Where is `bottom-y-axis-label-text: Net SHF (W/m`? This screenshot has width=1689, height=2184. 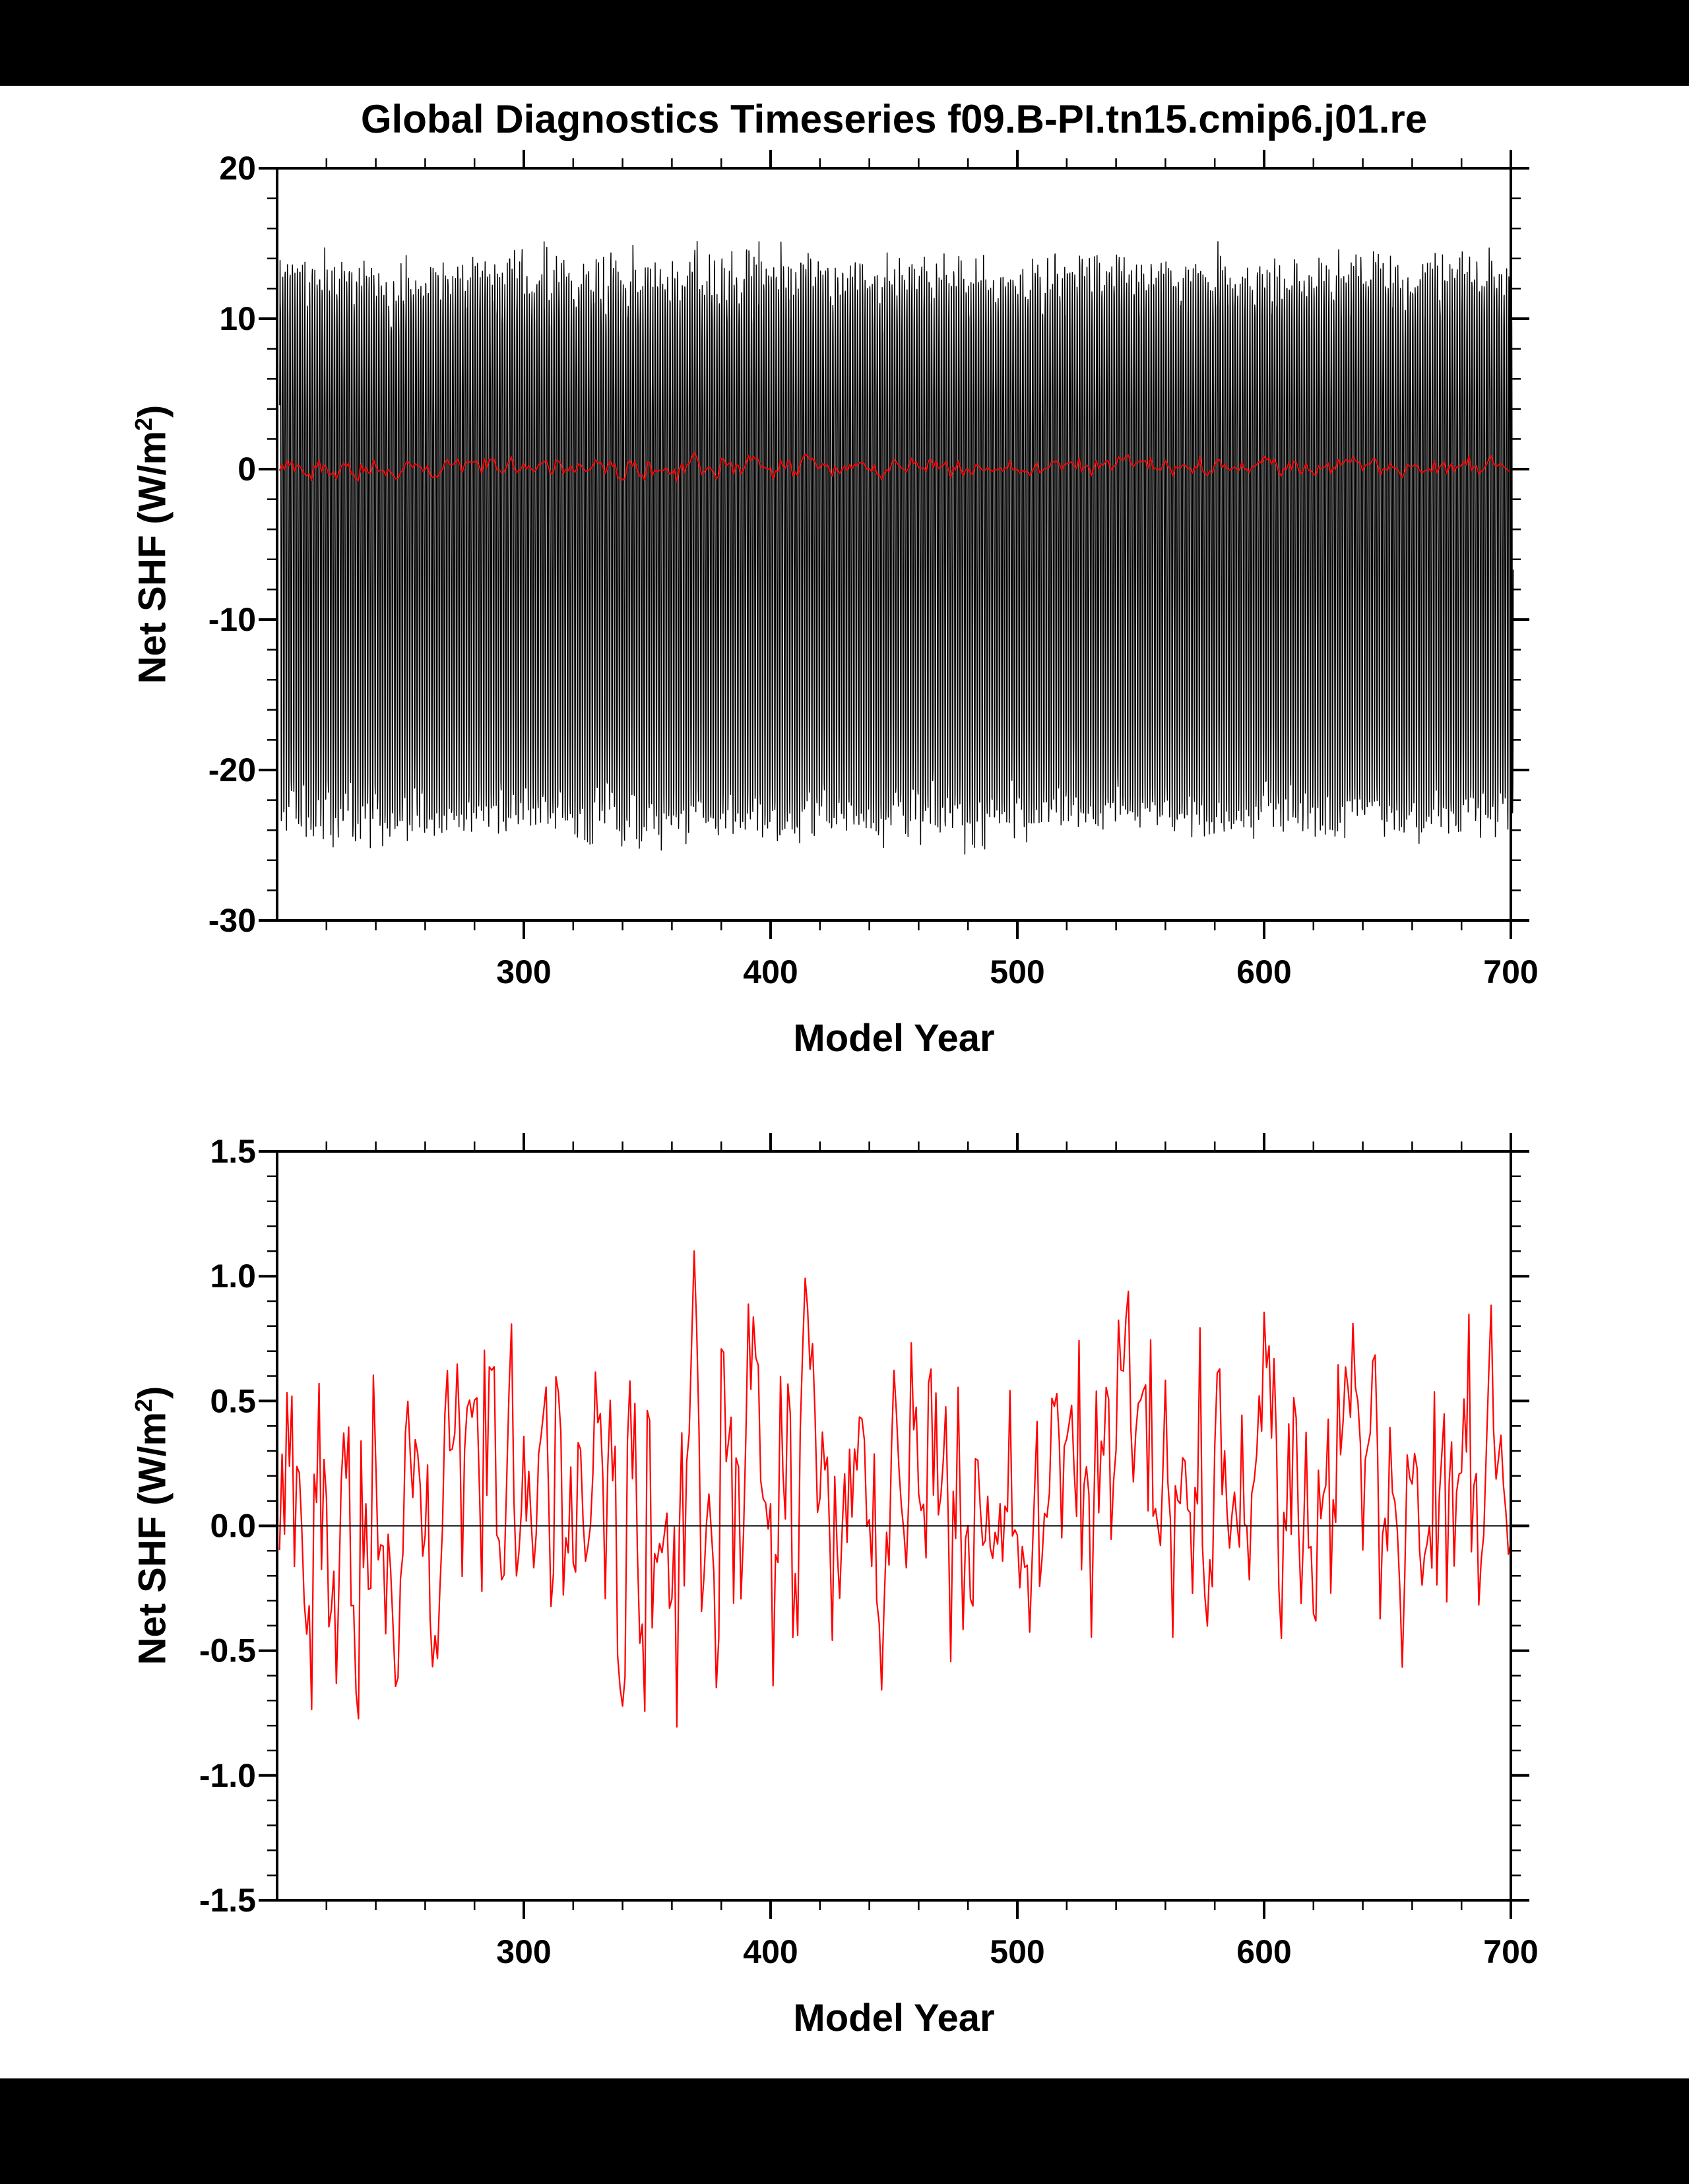 bottom-y-axis-label-text: Net SHF (W/m is located at coordinates (152, 1538).